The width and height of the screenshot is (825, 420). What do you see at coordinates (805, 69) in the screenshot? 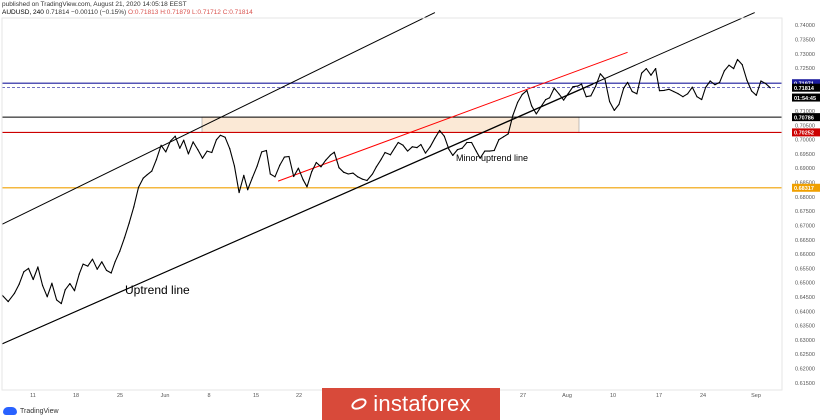
I see `y-tick-label-3: 0.72500` at bounding box center [805, 69].